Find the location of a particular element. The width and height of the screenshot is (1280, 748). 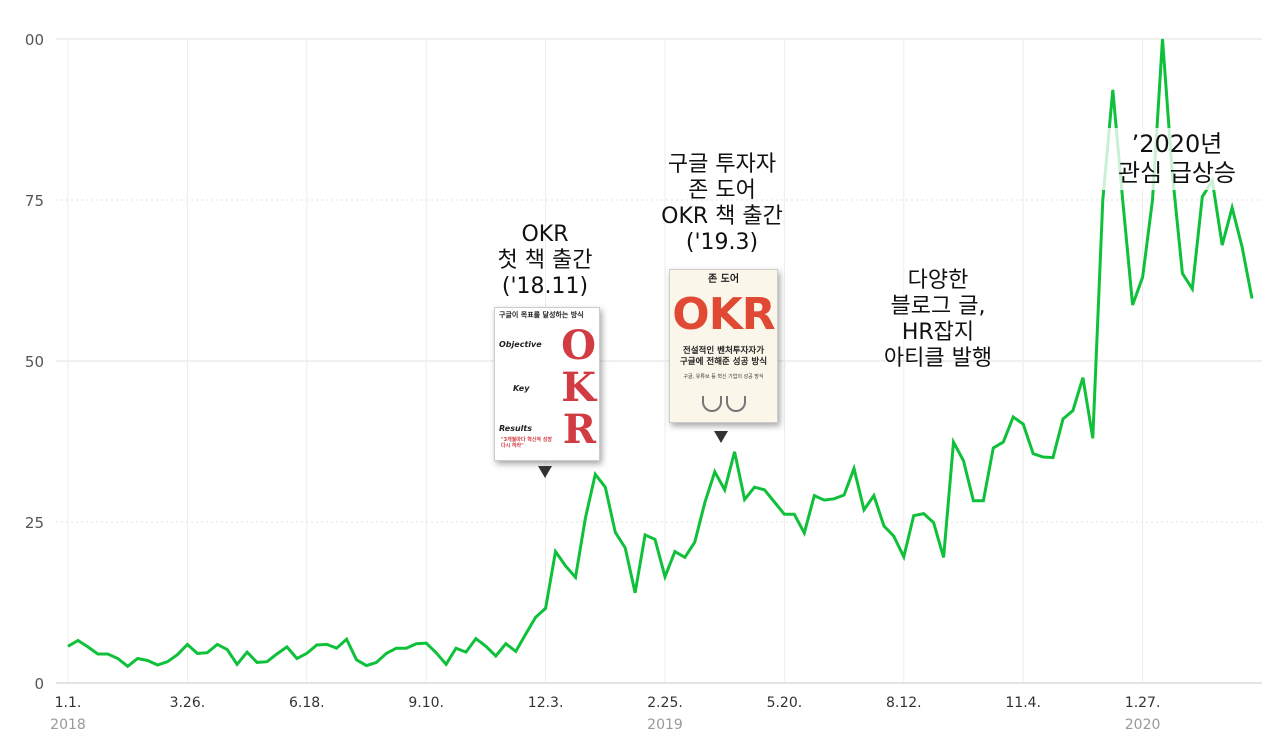

x-tick-label: 5.20. is located at coordinates (785, 703).